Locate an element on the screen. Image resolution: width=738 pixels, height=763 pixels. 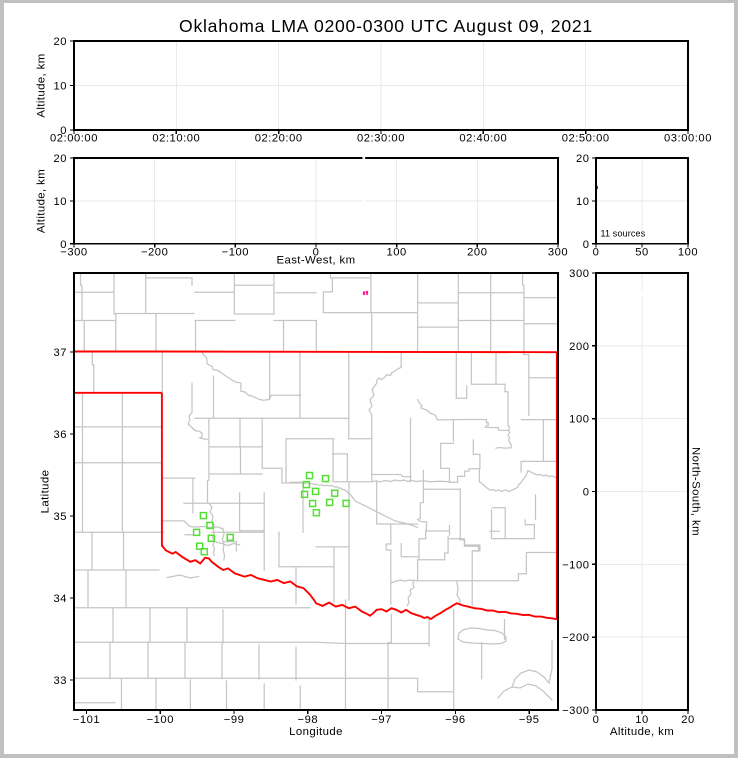
svg-text: 34 is located at coordinates (60, 599).